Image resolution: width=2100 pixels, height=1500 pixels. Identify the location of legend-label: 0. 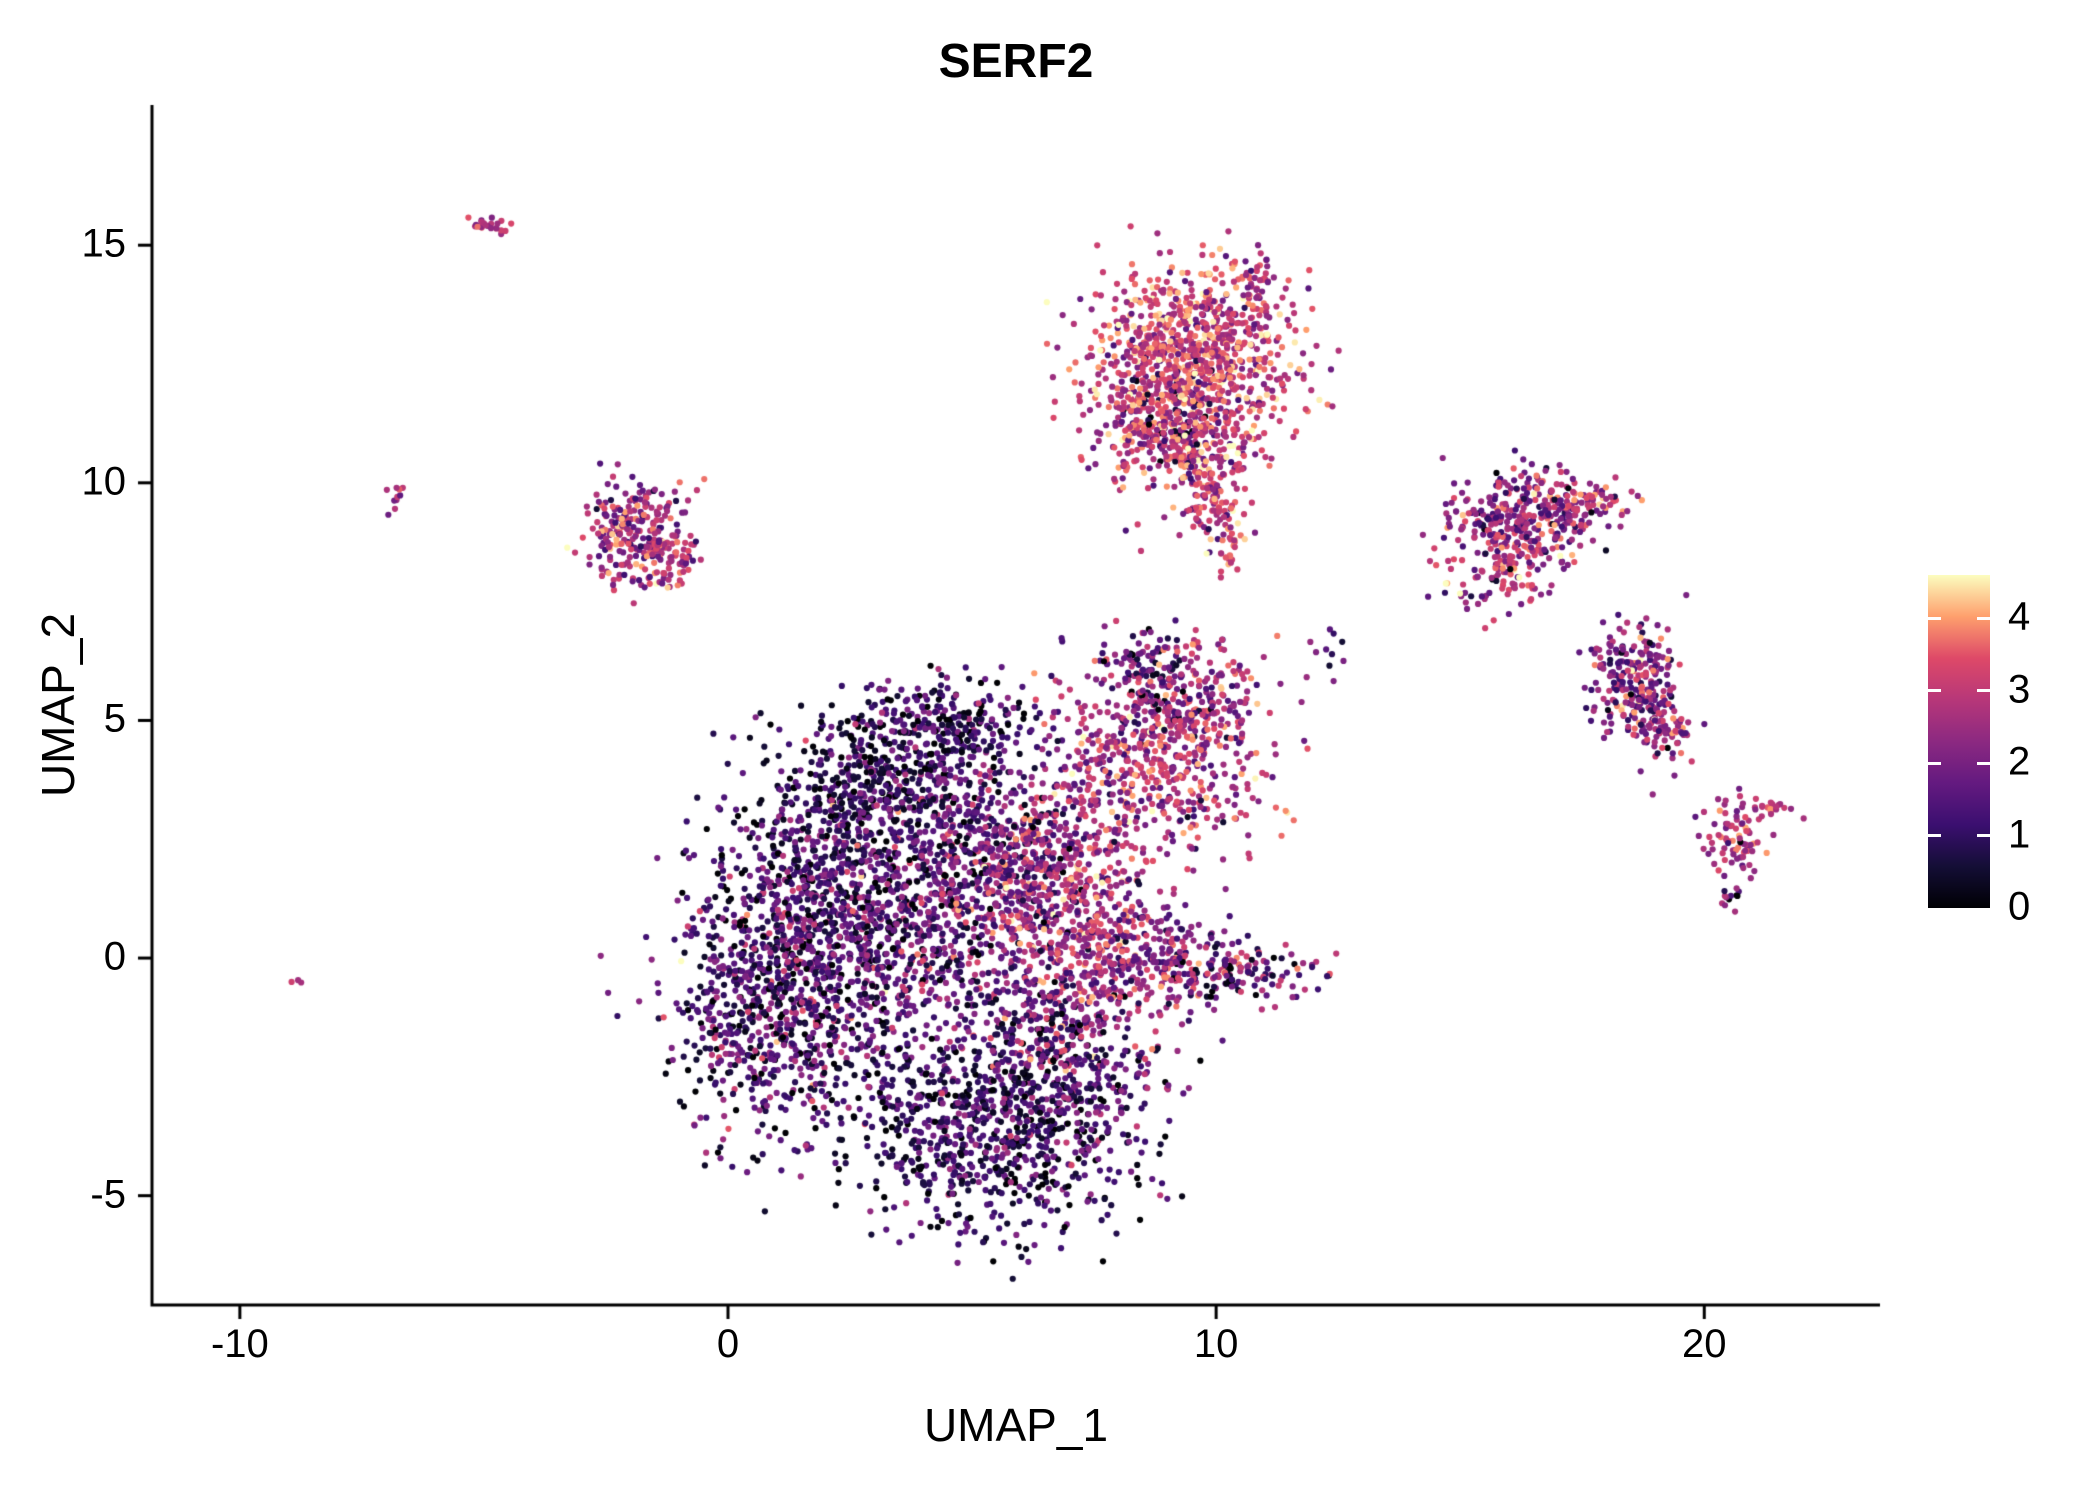
(2019, 906).